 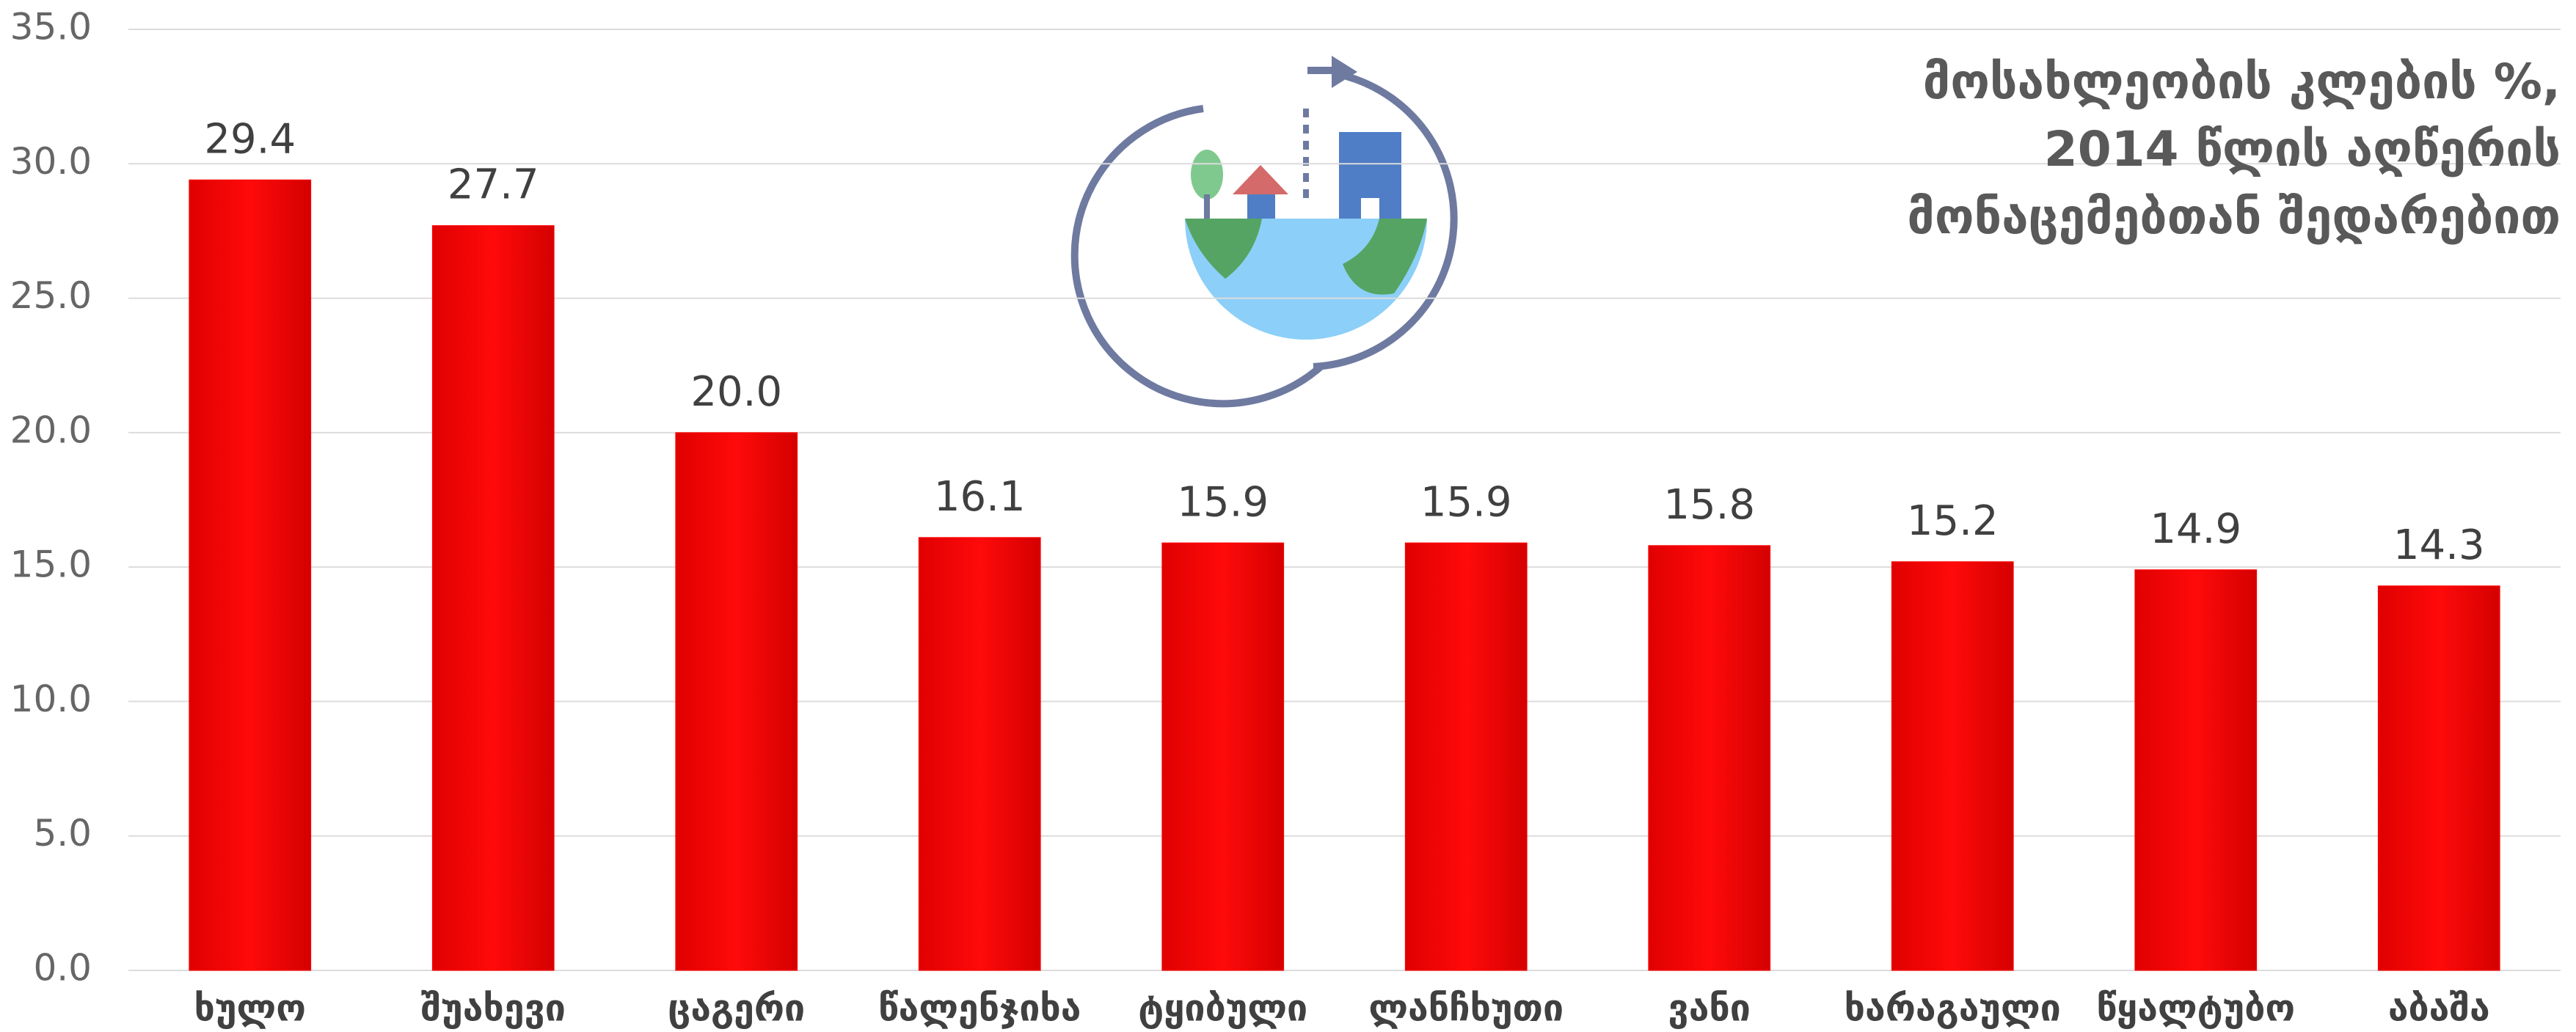 What do you see at coordinates (51, 699) in the screenshot?
I see `y-tick-label: 10.0` at bounding box center [51, 699].